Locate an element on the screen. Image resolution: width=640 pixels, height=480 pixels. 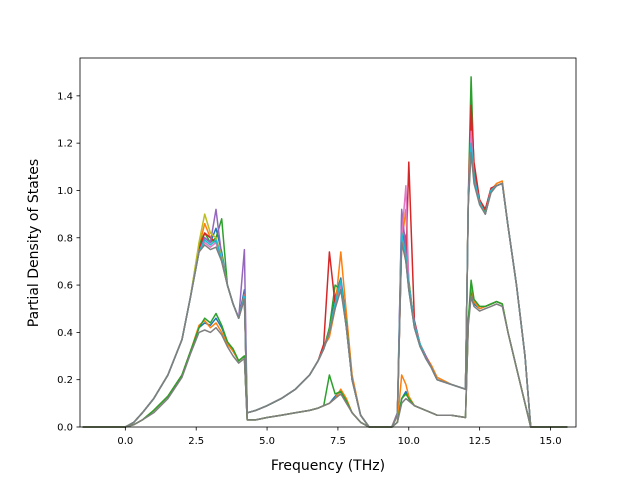
y-axis-label: Partial Density of States is located at coordinates (34, 243).